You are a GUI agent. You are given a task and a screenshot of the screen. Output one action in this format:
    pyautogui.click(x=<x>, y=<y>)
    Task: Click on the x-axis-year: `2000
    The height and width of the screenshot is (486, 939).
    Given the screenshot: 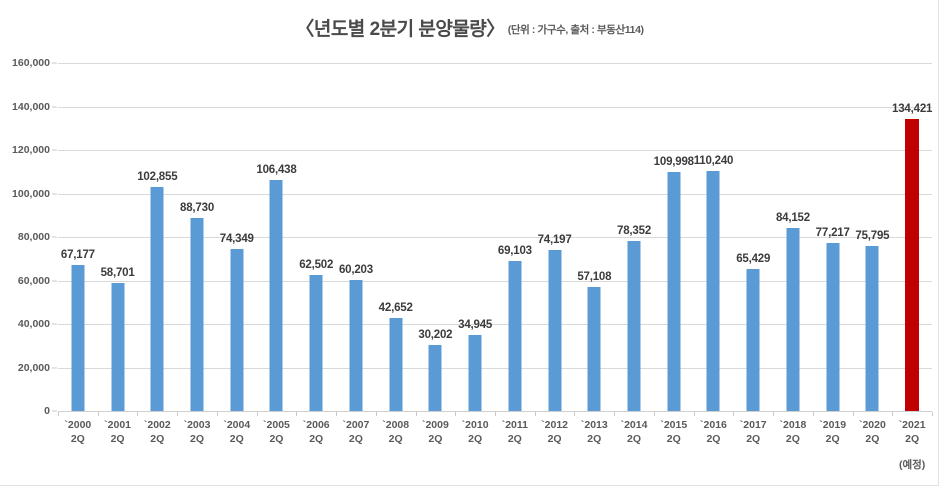 What is the action you would take?
    pyautogui.click(x=78, y=425)
    